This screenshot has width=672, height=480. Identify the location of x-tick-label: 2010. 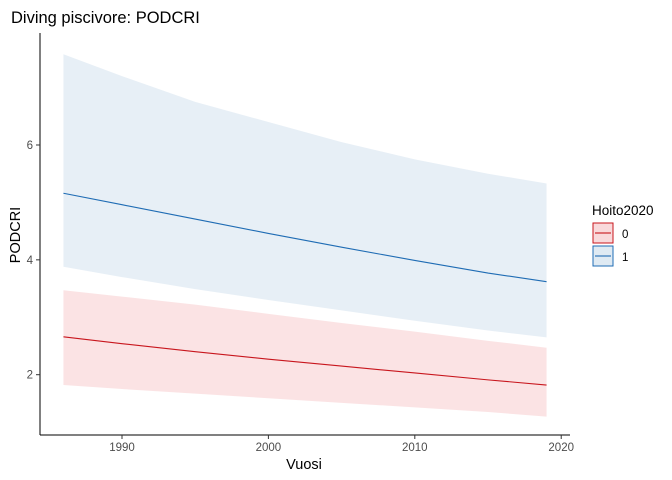
(415, 448).